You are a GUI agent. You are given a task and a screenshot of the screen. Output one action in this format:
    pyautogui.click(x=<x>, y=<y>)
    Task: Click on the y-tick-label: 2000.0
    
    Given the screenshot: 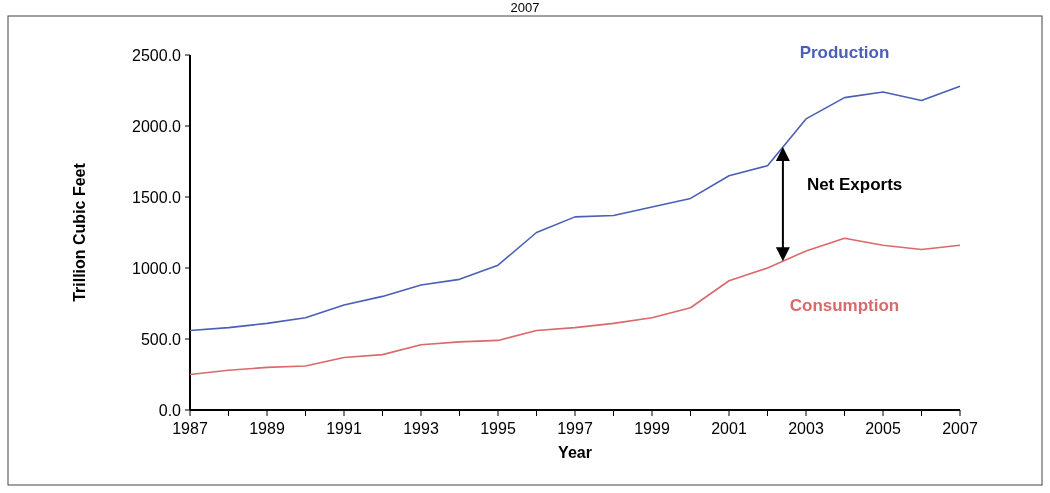 What is the action you would take?
    pyautogui.click(x=157, y=126)
    